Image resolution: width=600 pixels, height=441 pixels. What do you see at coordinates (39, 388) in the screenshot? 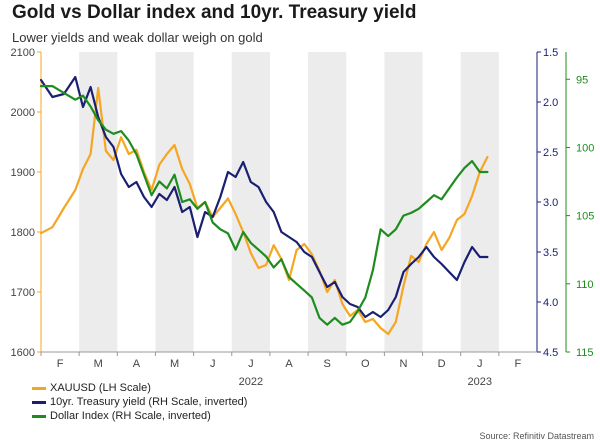
I see `legend-swatch-gold` at bounding box center [39, 388].